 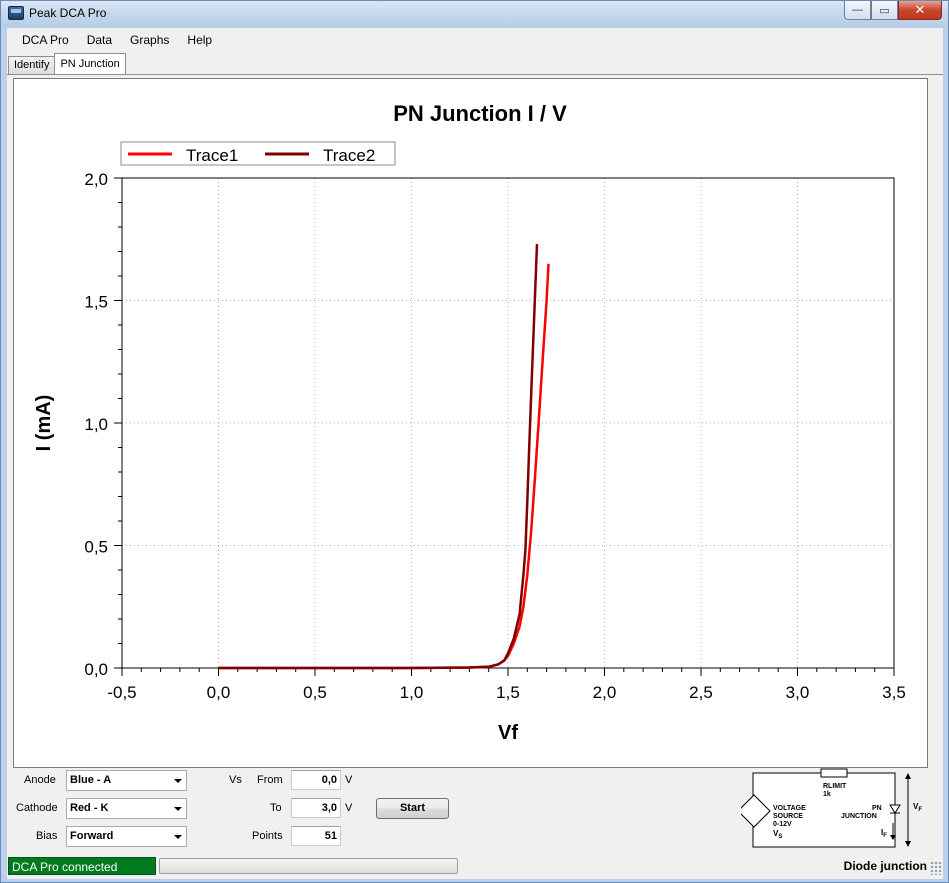 What do you see at coordinates (701, 692) in the screenshot?
I see `x-tick-label: 2,5` at bounding box center [701, 692].